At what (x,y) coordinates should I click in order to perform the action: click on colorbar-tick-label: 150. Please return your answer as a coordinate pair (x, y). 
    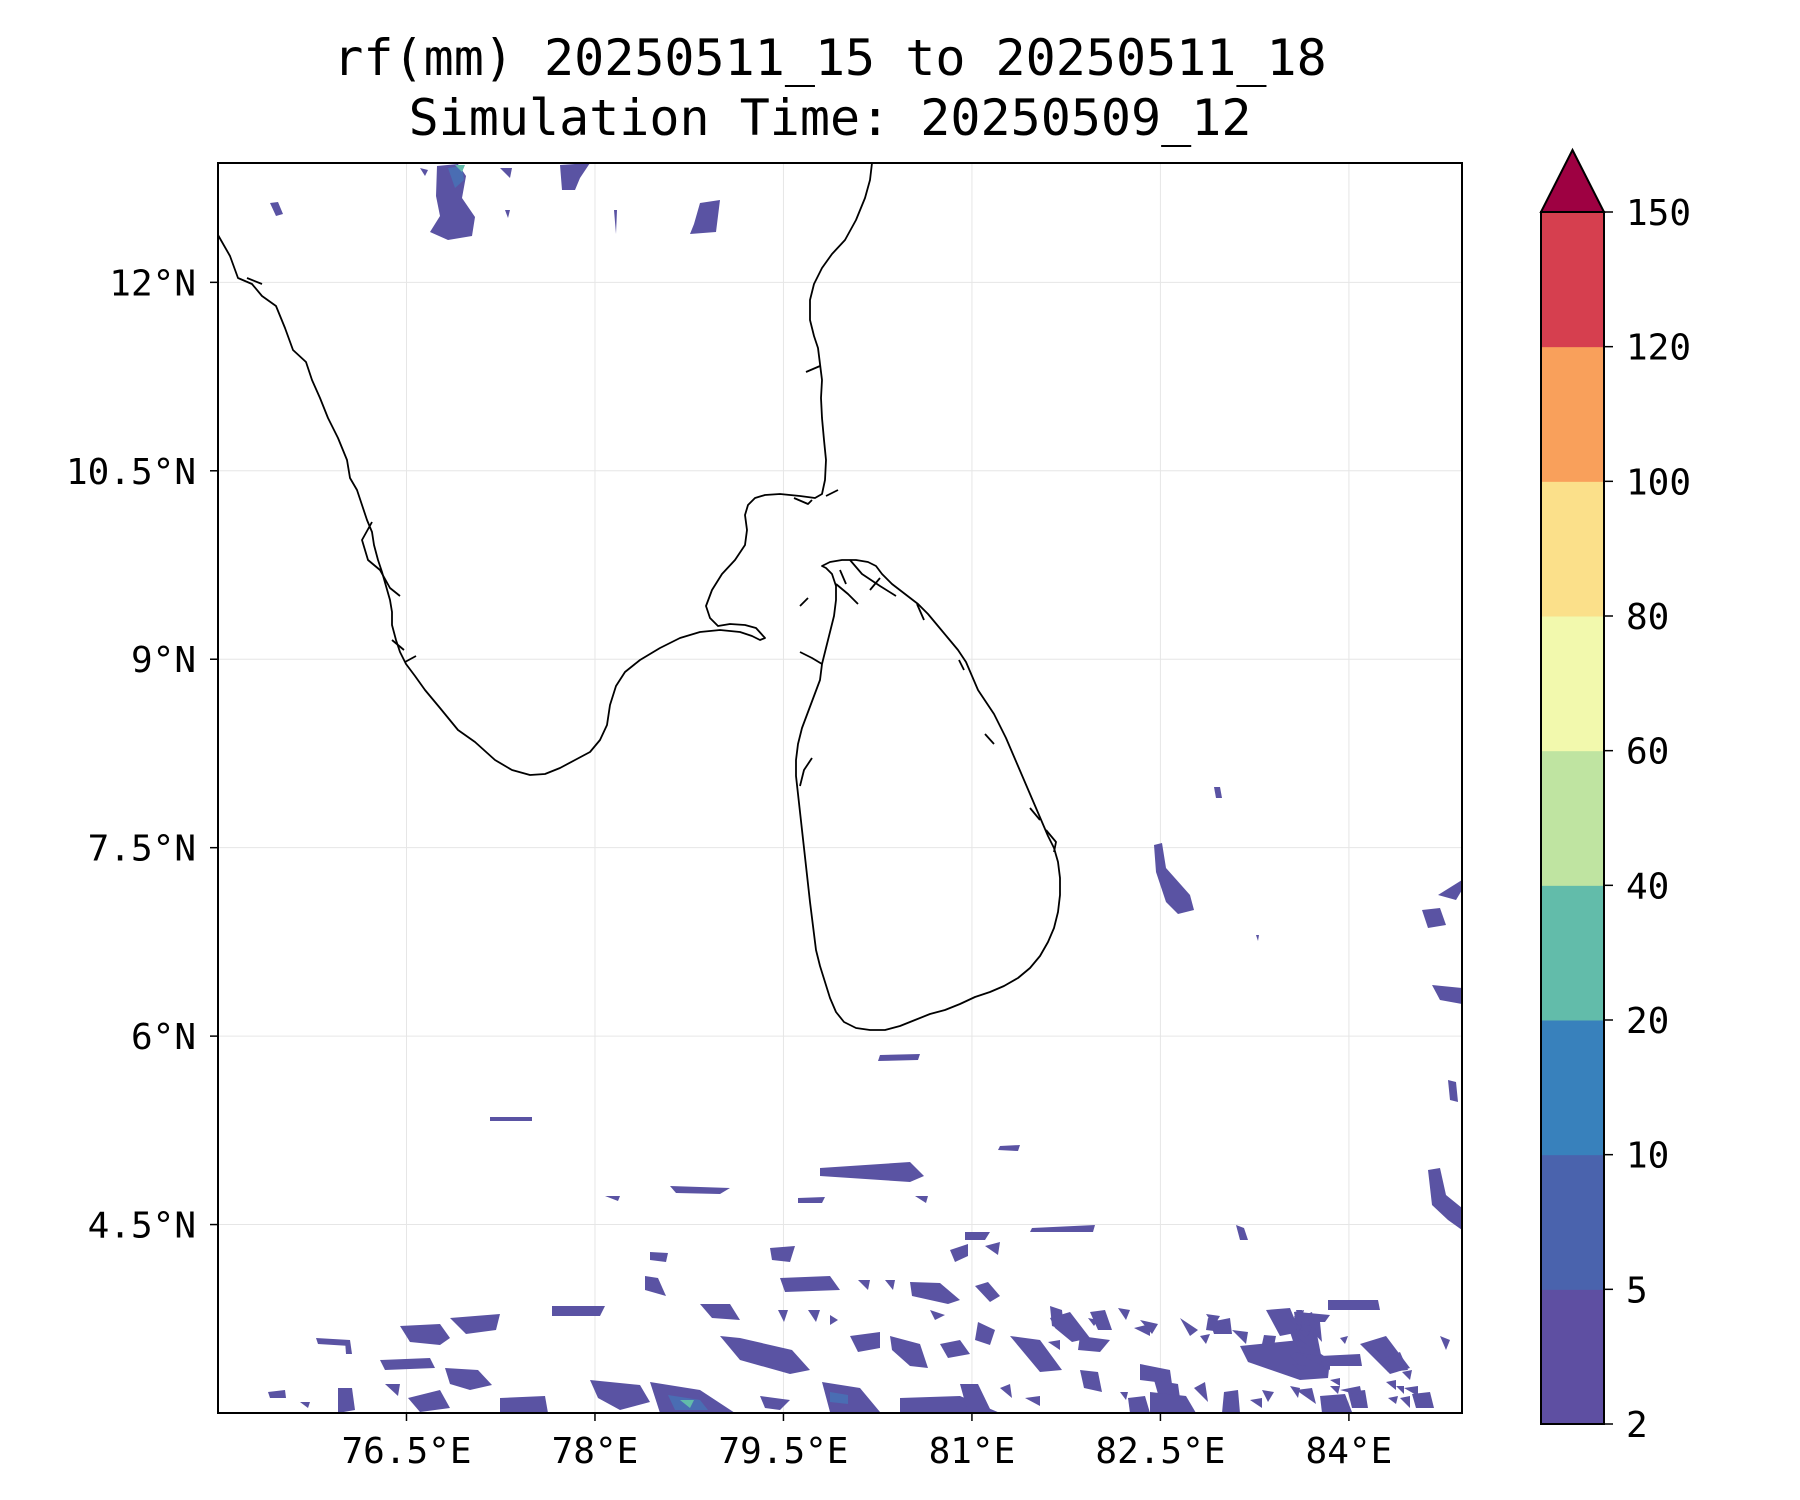
    Looking at the image, I should click on (1658, 213).